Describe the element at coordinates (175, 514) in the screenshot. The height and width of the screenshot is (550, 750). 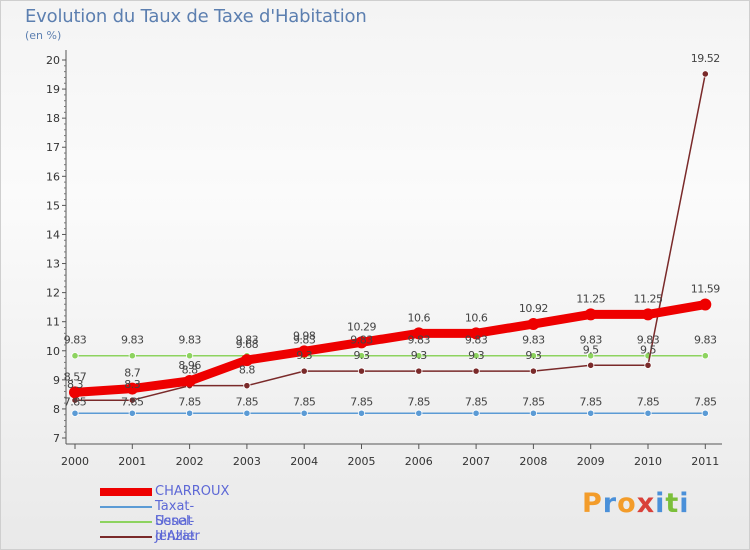
I see `legend-label: Taxat-Senat` at that location.